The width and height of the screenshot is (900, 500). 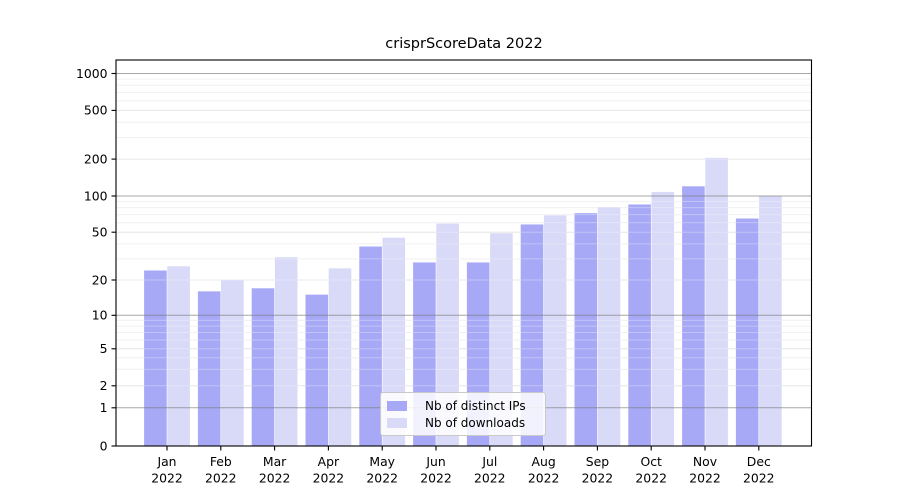 I want to click on y-tick-label-1000: 1000, so click(x=92, y=73).